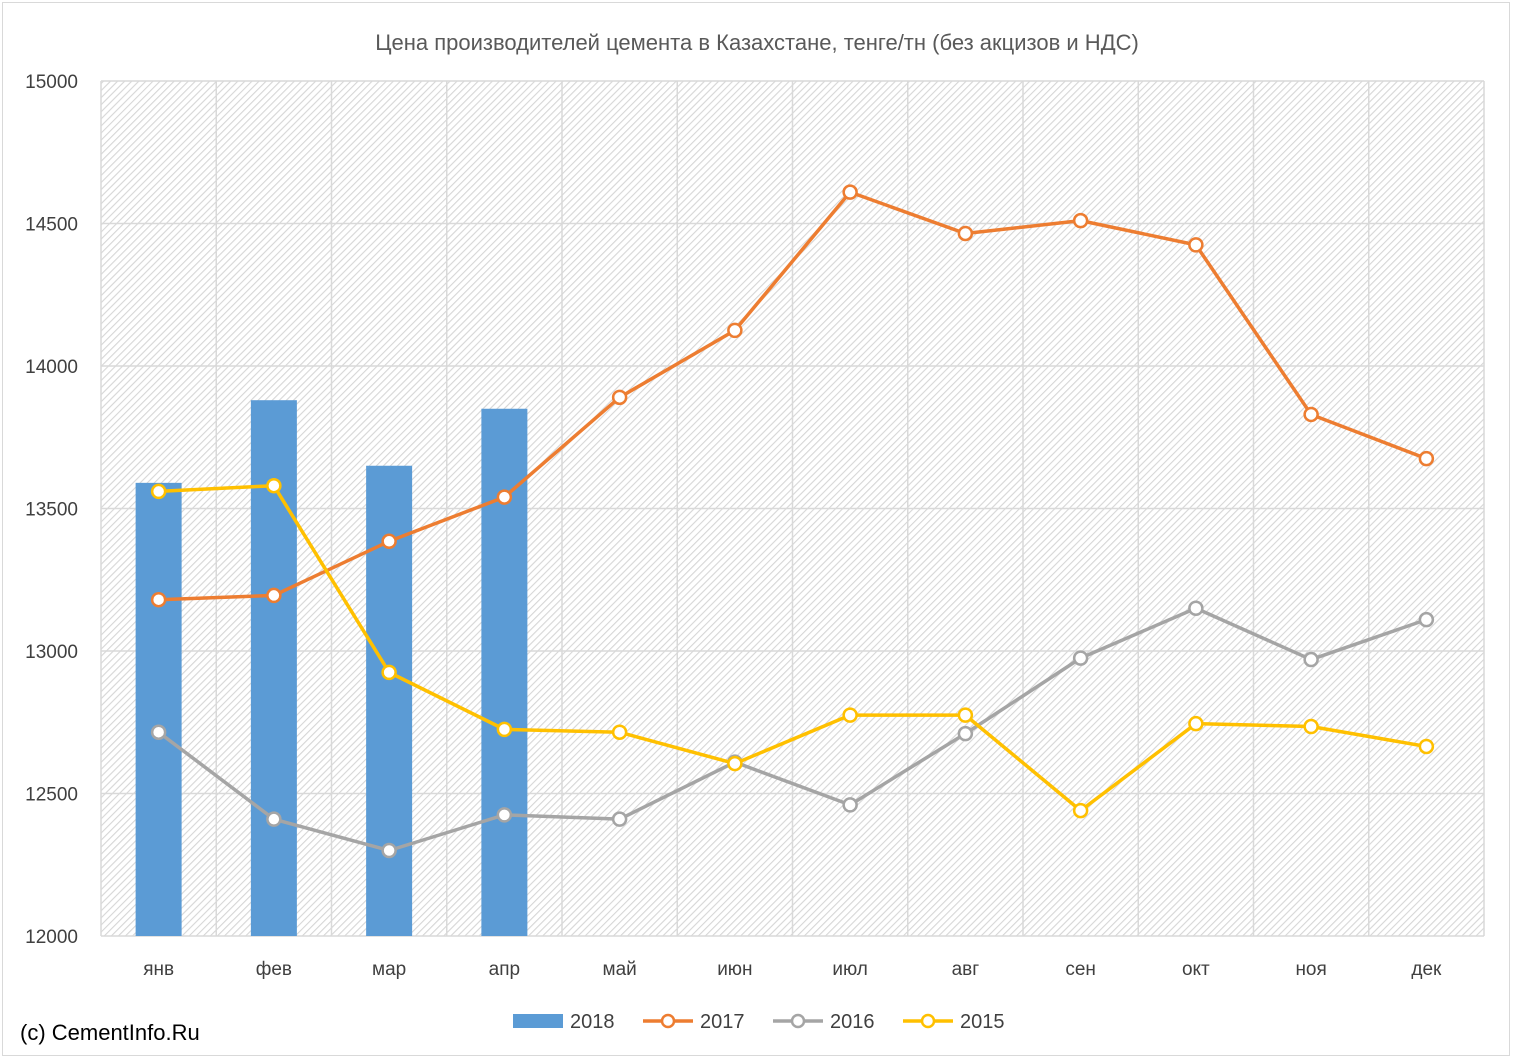 Image resolution: width=1514 pixels, height=1060 pixels. I want to click on x-tick-label: май, so click(620, 969).